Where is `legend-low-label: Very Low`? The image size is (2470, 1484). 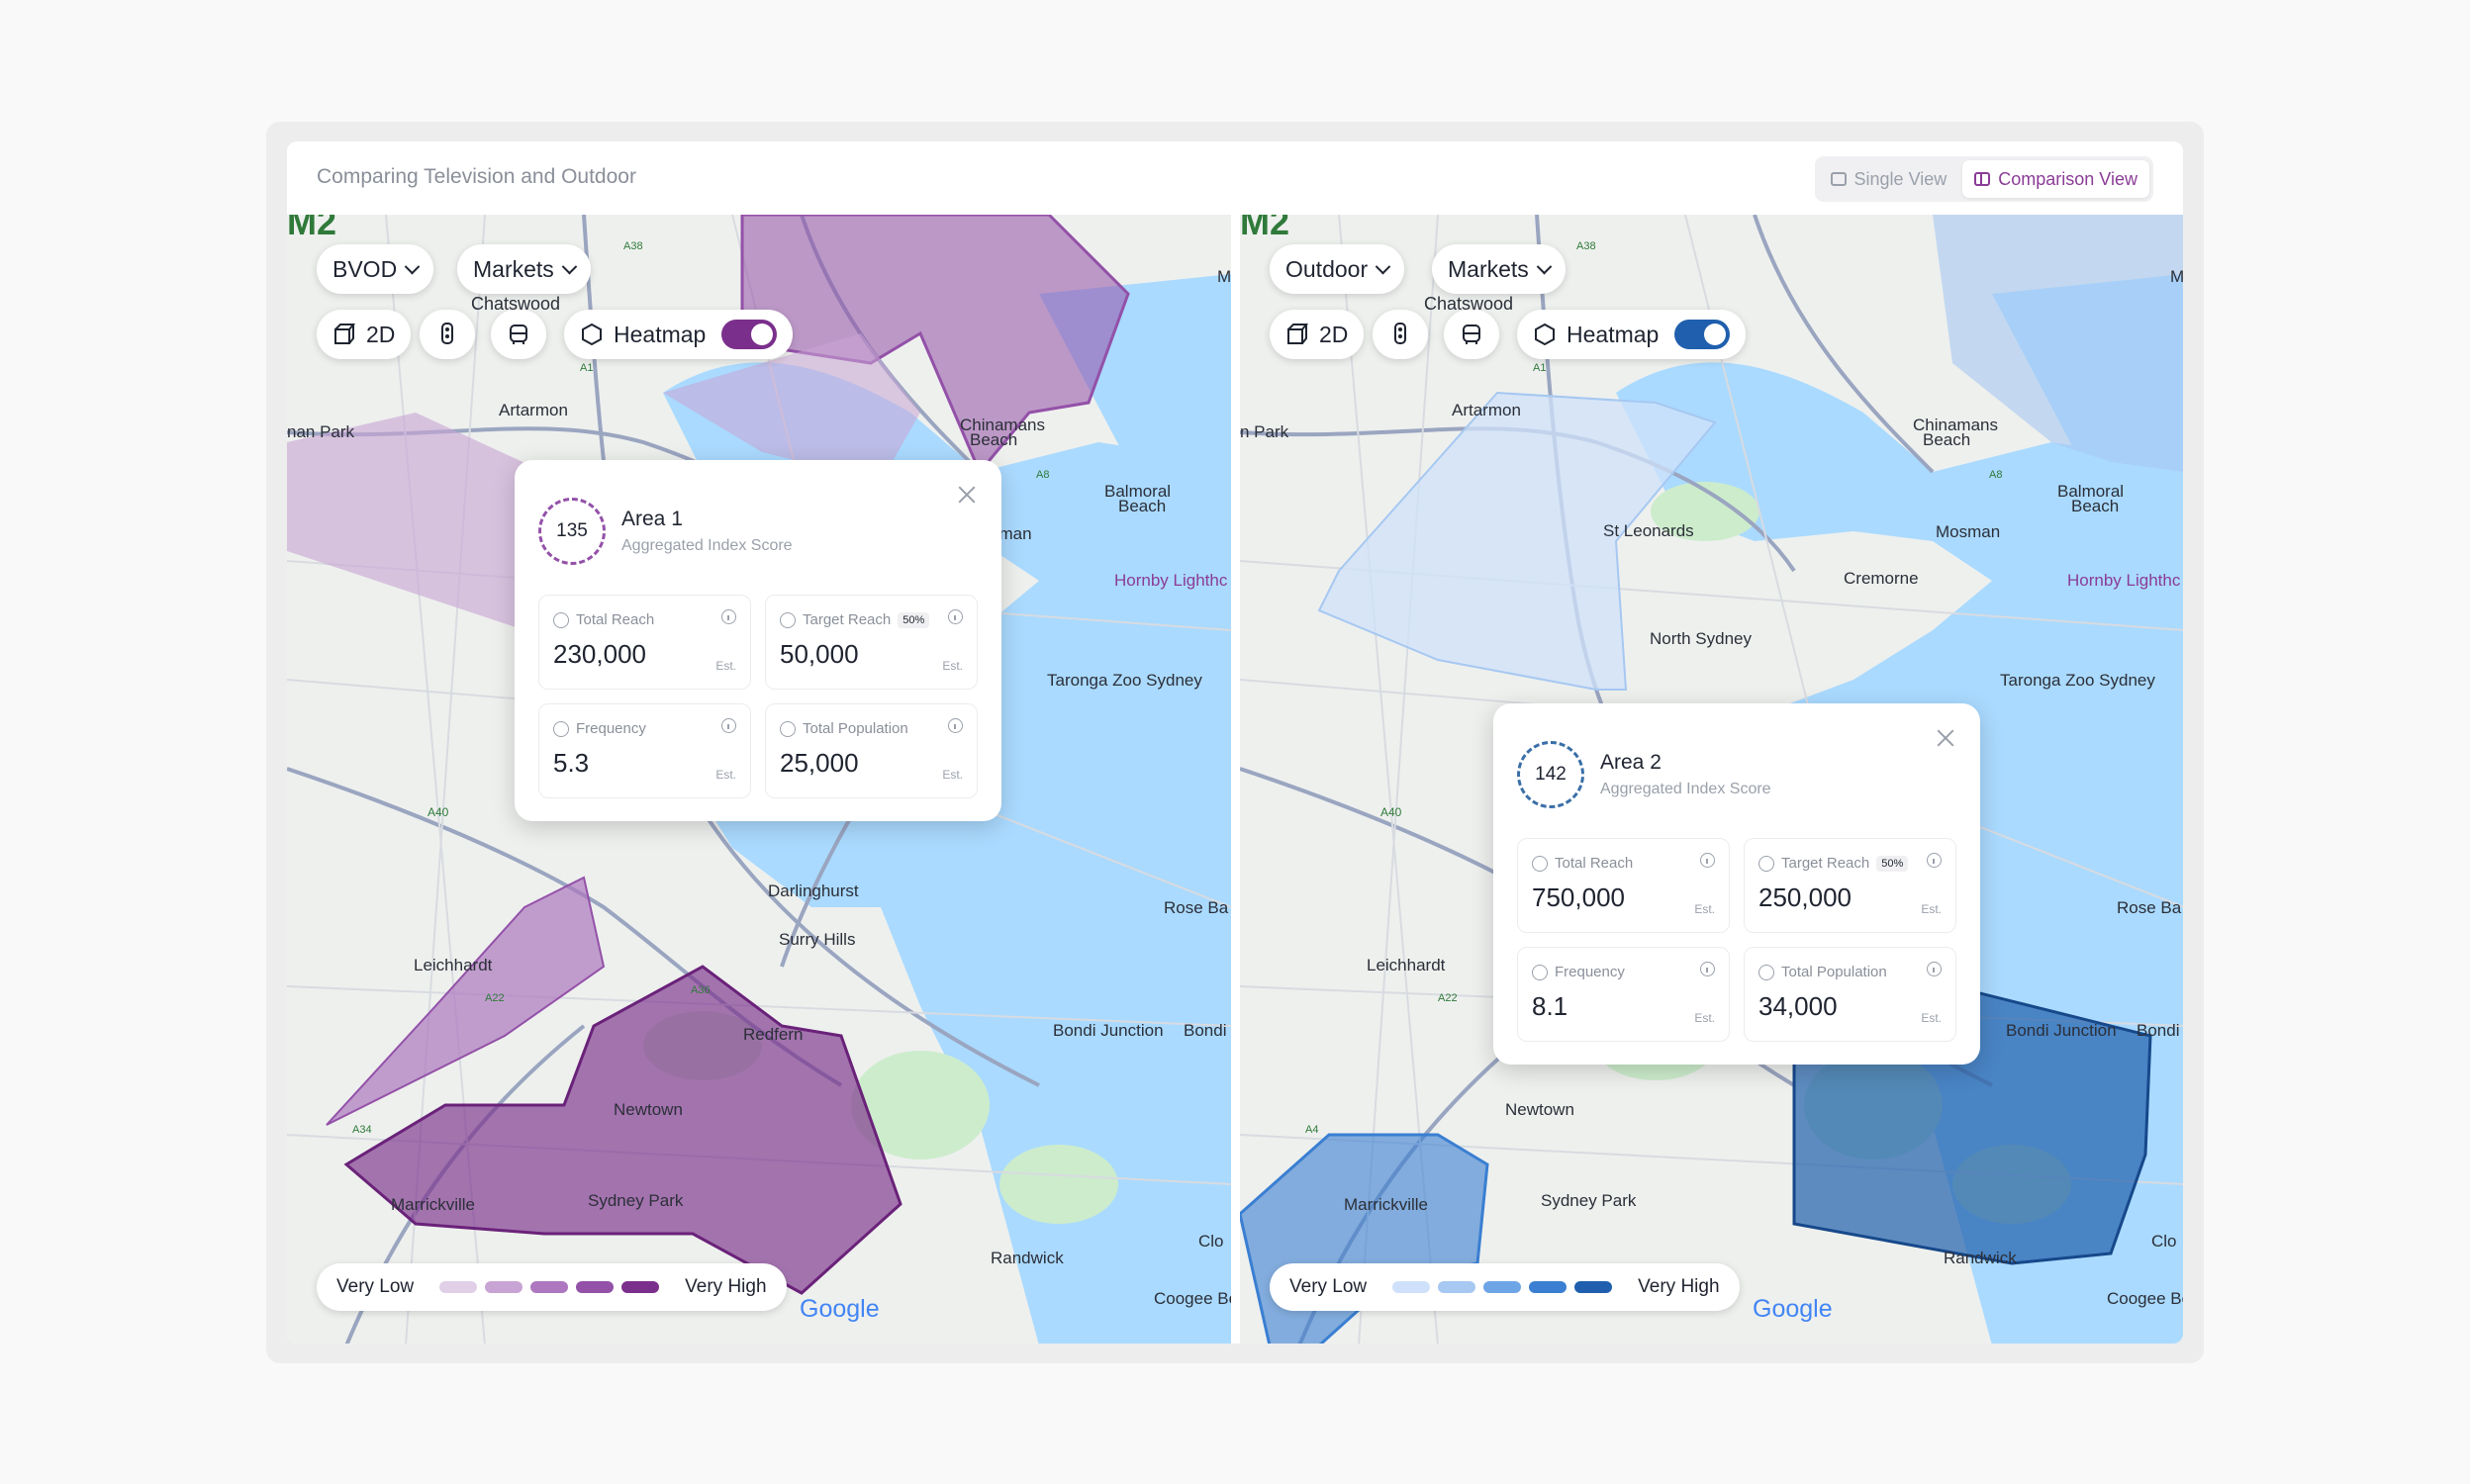
legend-low-label: Very Low is located at coordinates (1328, 1286).